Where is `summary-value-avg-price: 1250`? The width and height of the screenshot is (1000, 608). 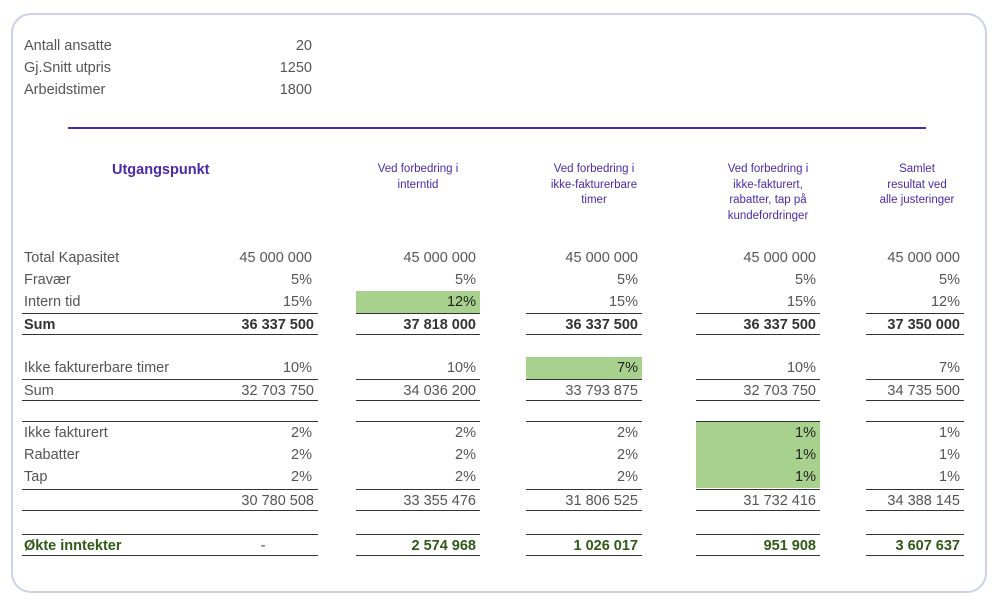 summary-value-avg-price: 1250 is located at coordinates (295, 68).